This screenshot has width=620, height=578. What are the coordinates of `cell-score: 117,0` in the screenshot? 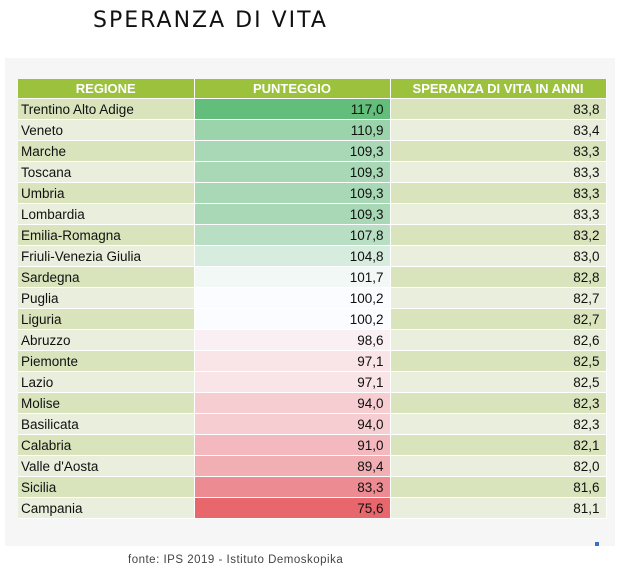 It's located at (292, 109).